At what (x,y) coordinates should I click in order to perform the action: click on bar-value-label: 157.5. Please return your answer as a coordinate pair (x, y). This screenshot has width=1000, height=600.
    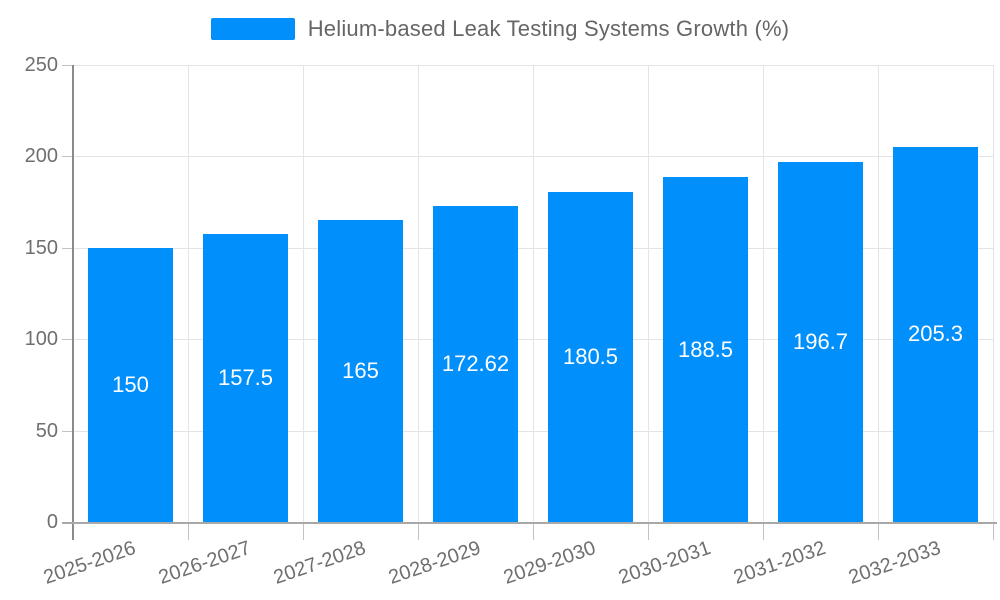
    Looking at the image, I should click on (245, 378).